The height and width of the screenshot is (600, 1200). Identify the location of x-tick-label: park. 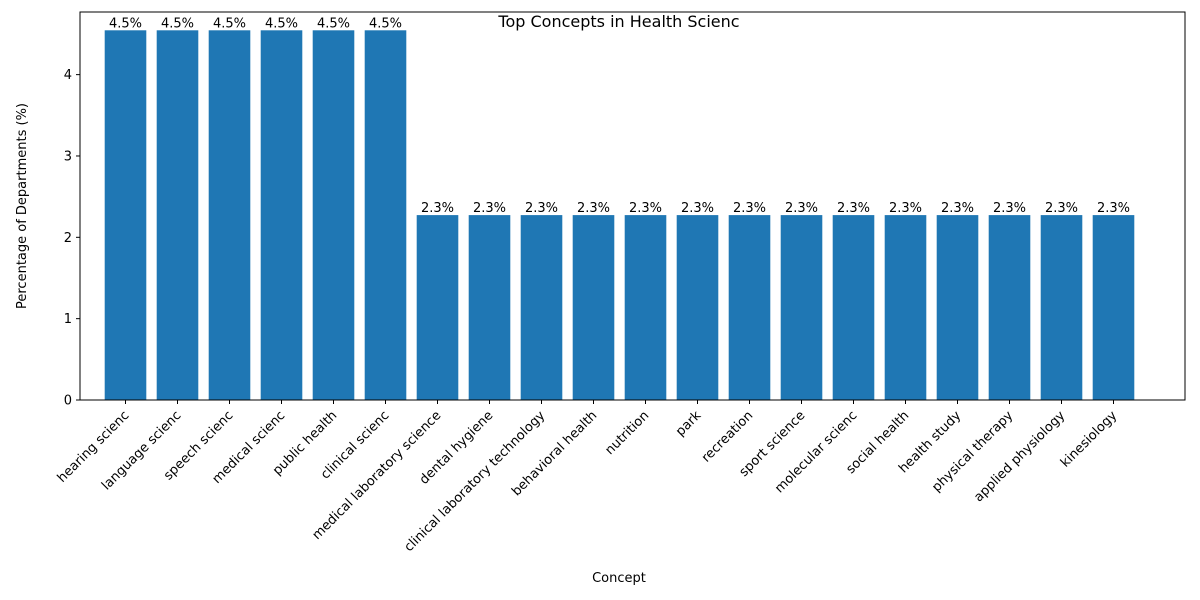
(689, 424).